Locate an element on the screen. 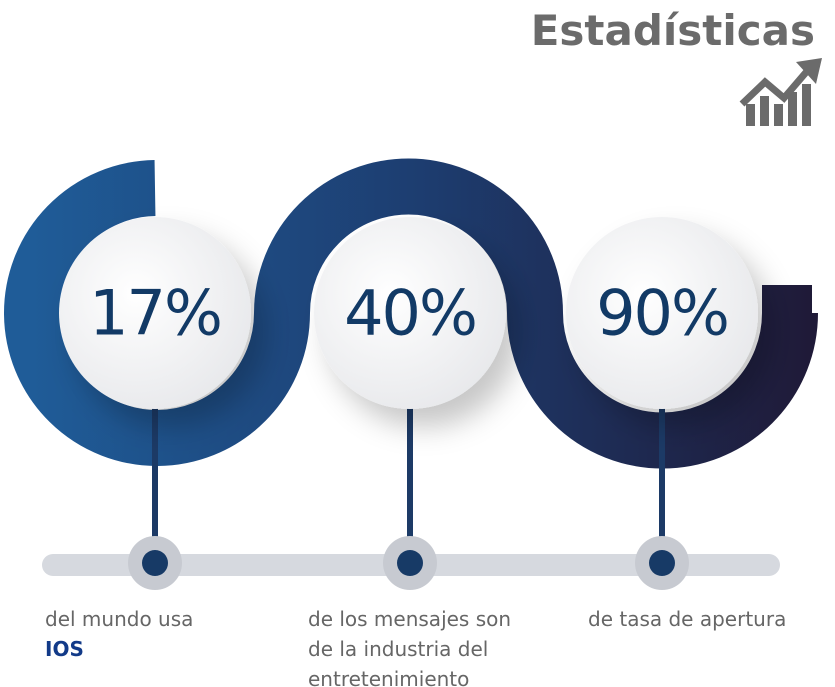 The image size is (835, 687). stat-value: 90% is located at coordinates (662, 313).